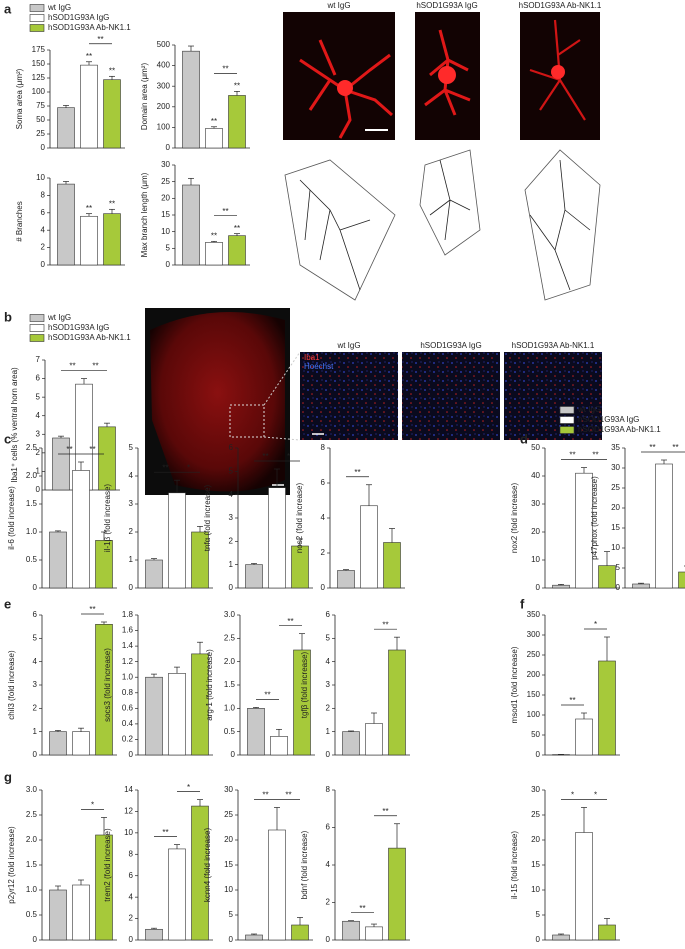  What do you see at coordinates (228, 814) in the screenshot?
I see `y-tick-label: 25` at bounding box center [228, 814].